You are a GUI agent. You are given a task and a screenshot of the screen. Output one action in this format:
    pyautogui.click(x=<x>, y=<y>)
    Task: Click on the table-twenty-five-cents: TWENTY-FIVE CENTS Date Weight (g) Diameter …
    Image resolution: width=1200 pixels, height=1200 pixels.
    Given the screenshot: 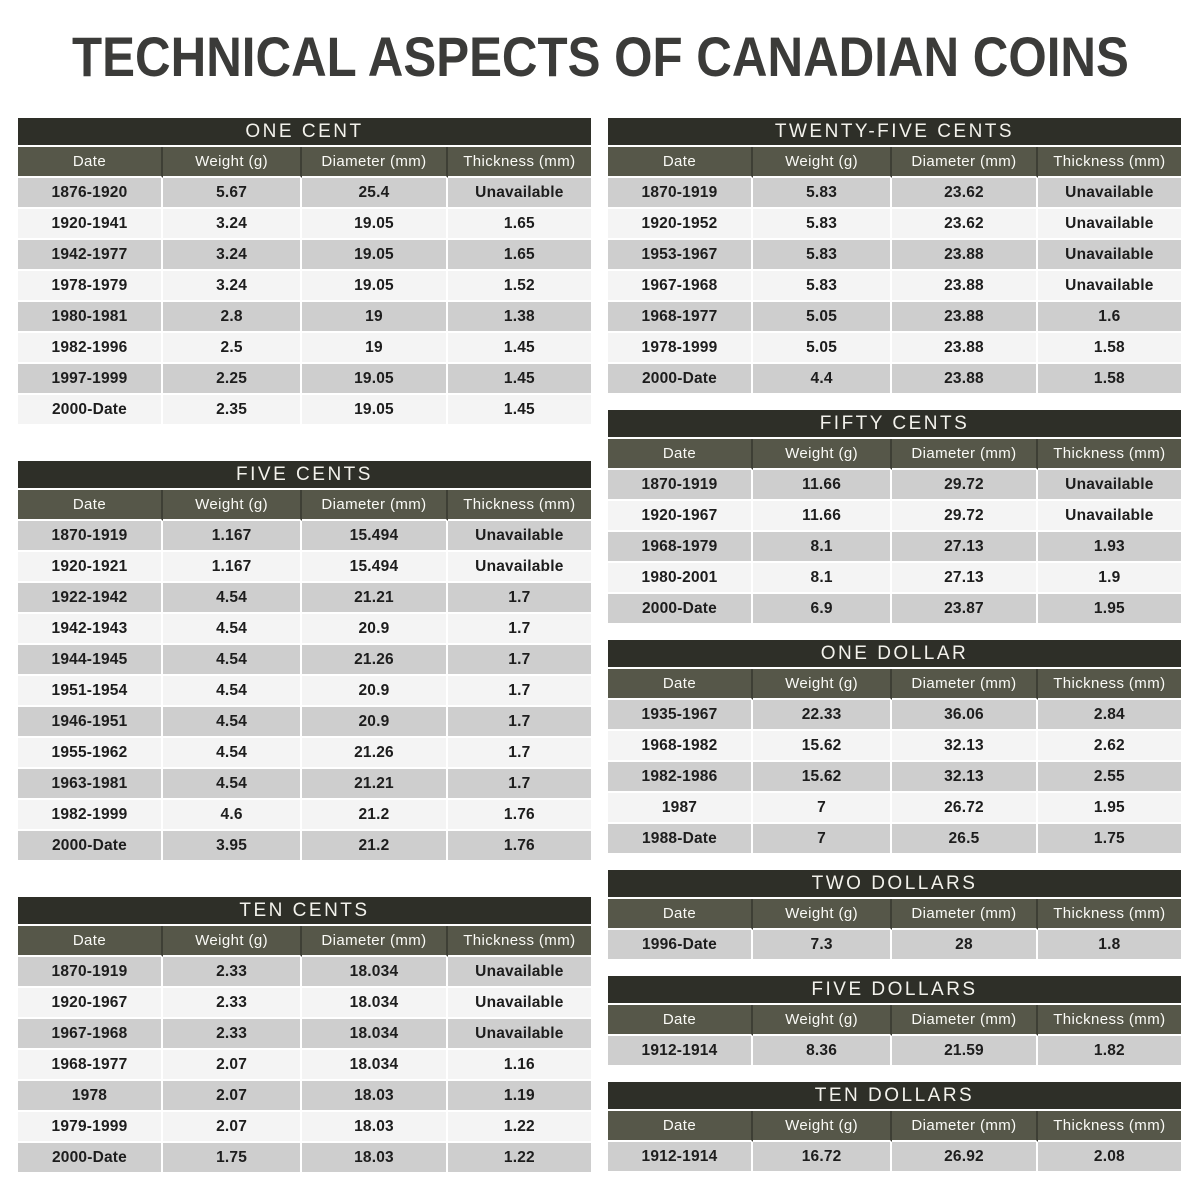 What is the action you would take?
    pyautogui.click(x=894, y=256)
    